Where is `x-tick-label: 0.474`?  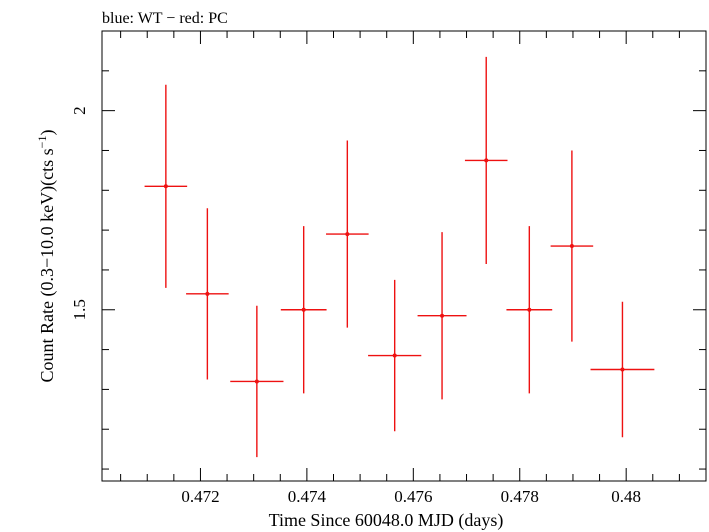 x-tick-label: 0.474 is located at coordinates (307, 496).